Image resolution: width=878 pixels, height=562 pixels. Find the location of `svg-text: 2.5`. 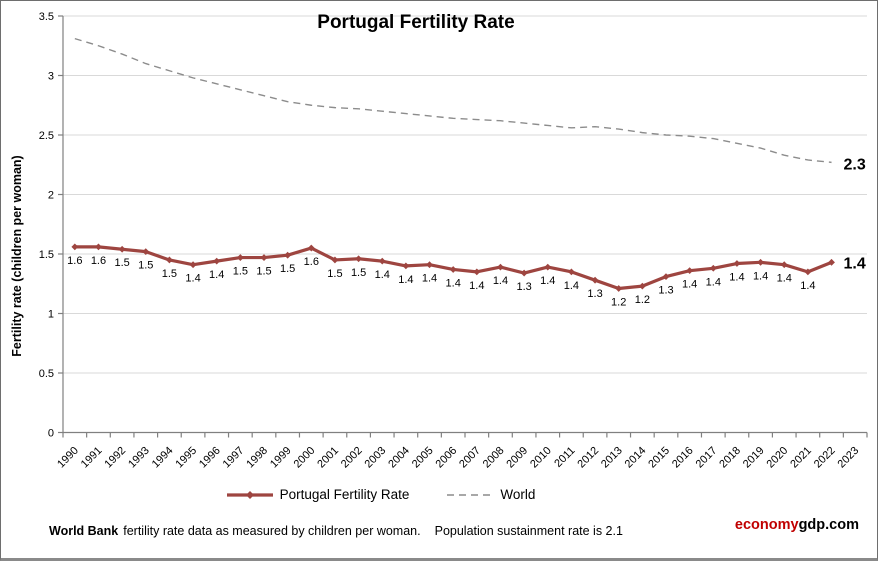

svg-text: 2.5 is located at coordinates (46, 136).